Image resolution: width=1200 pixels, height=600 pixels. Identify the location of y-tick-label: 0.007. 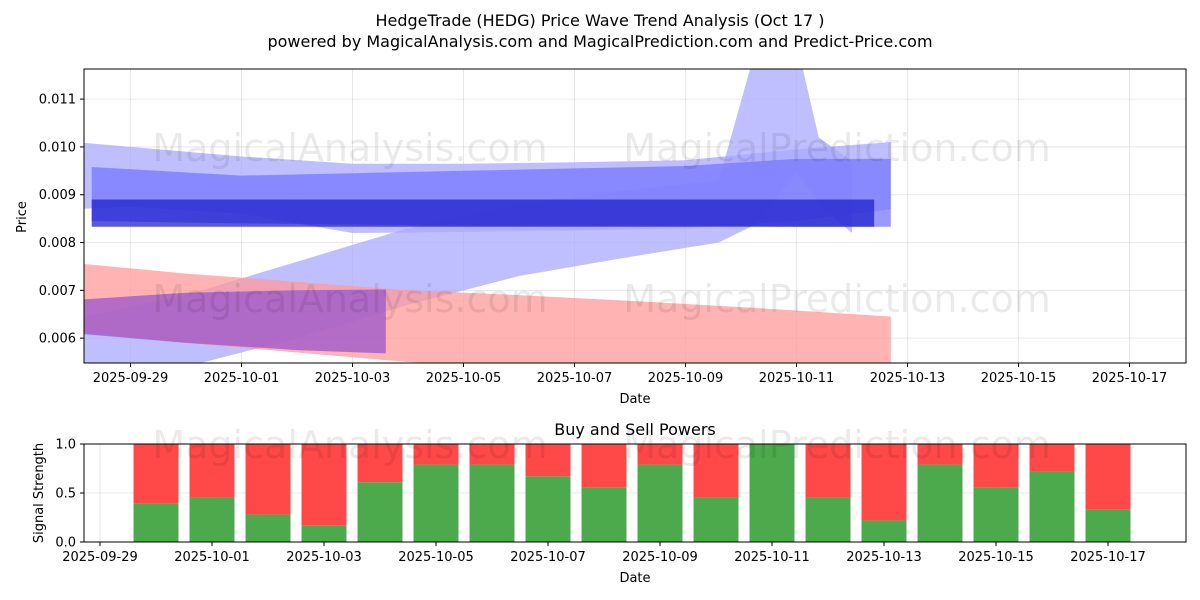
(57, 291).